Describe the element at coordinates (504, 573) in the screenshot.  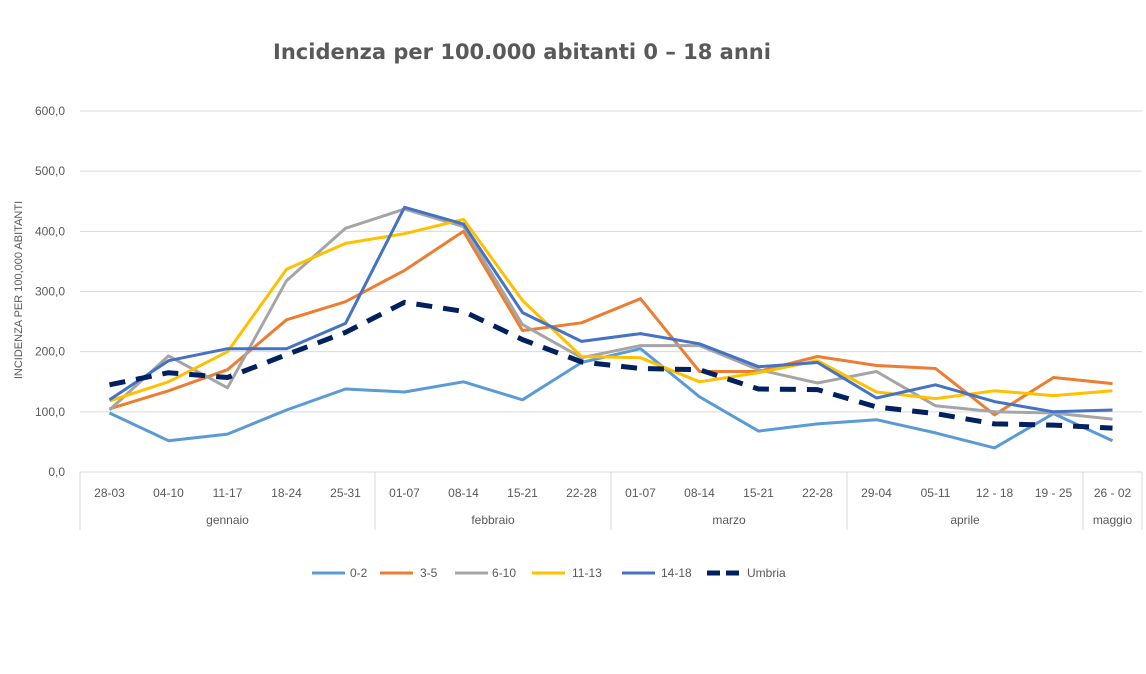
I see `legend-label: 6-10` at that location.